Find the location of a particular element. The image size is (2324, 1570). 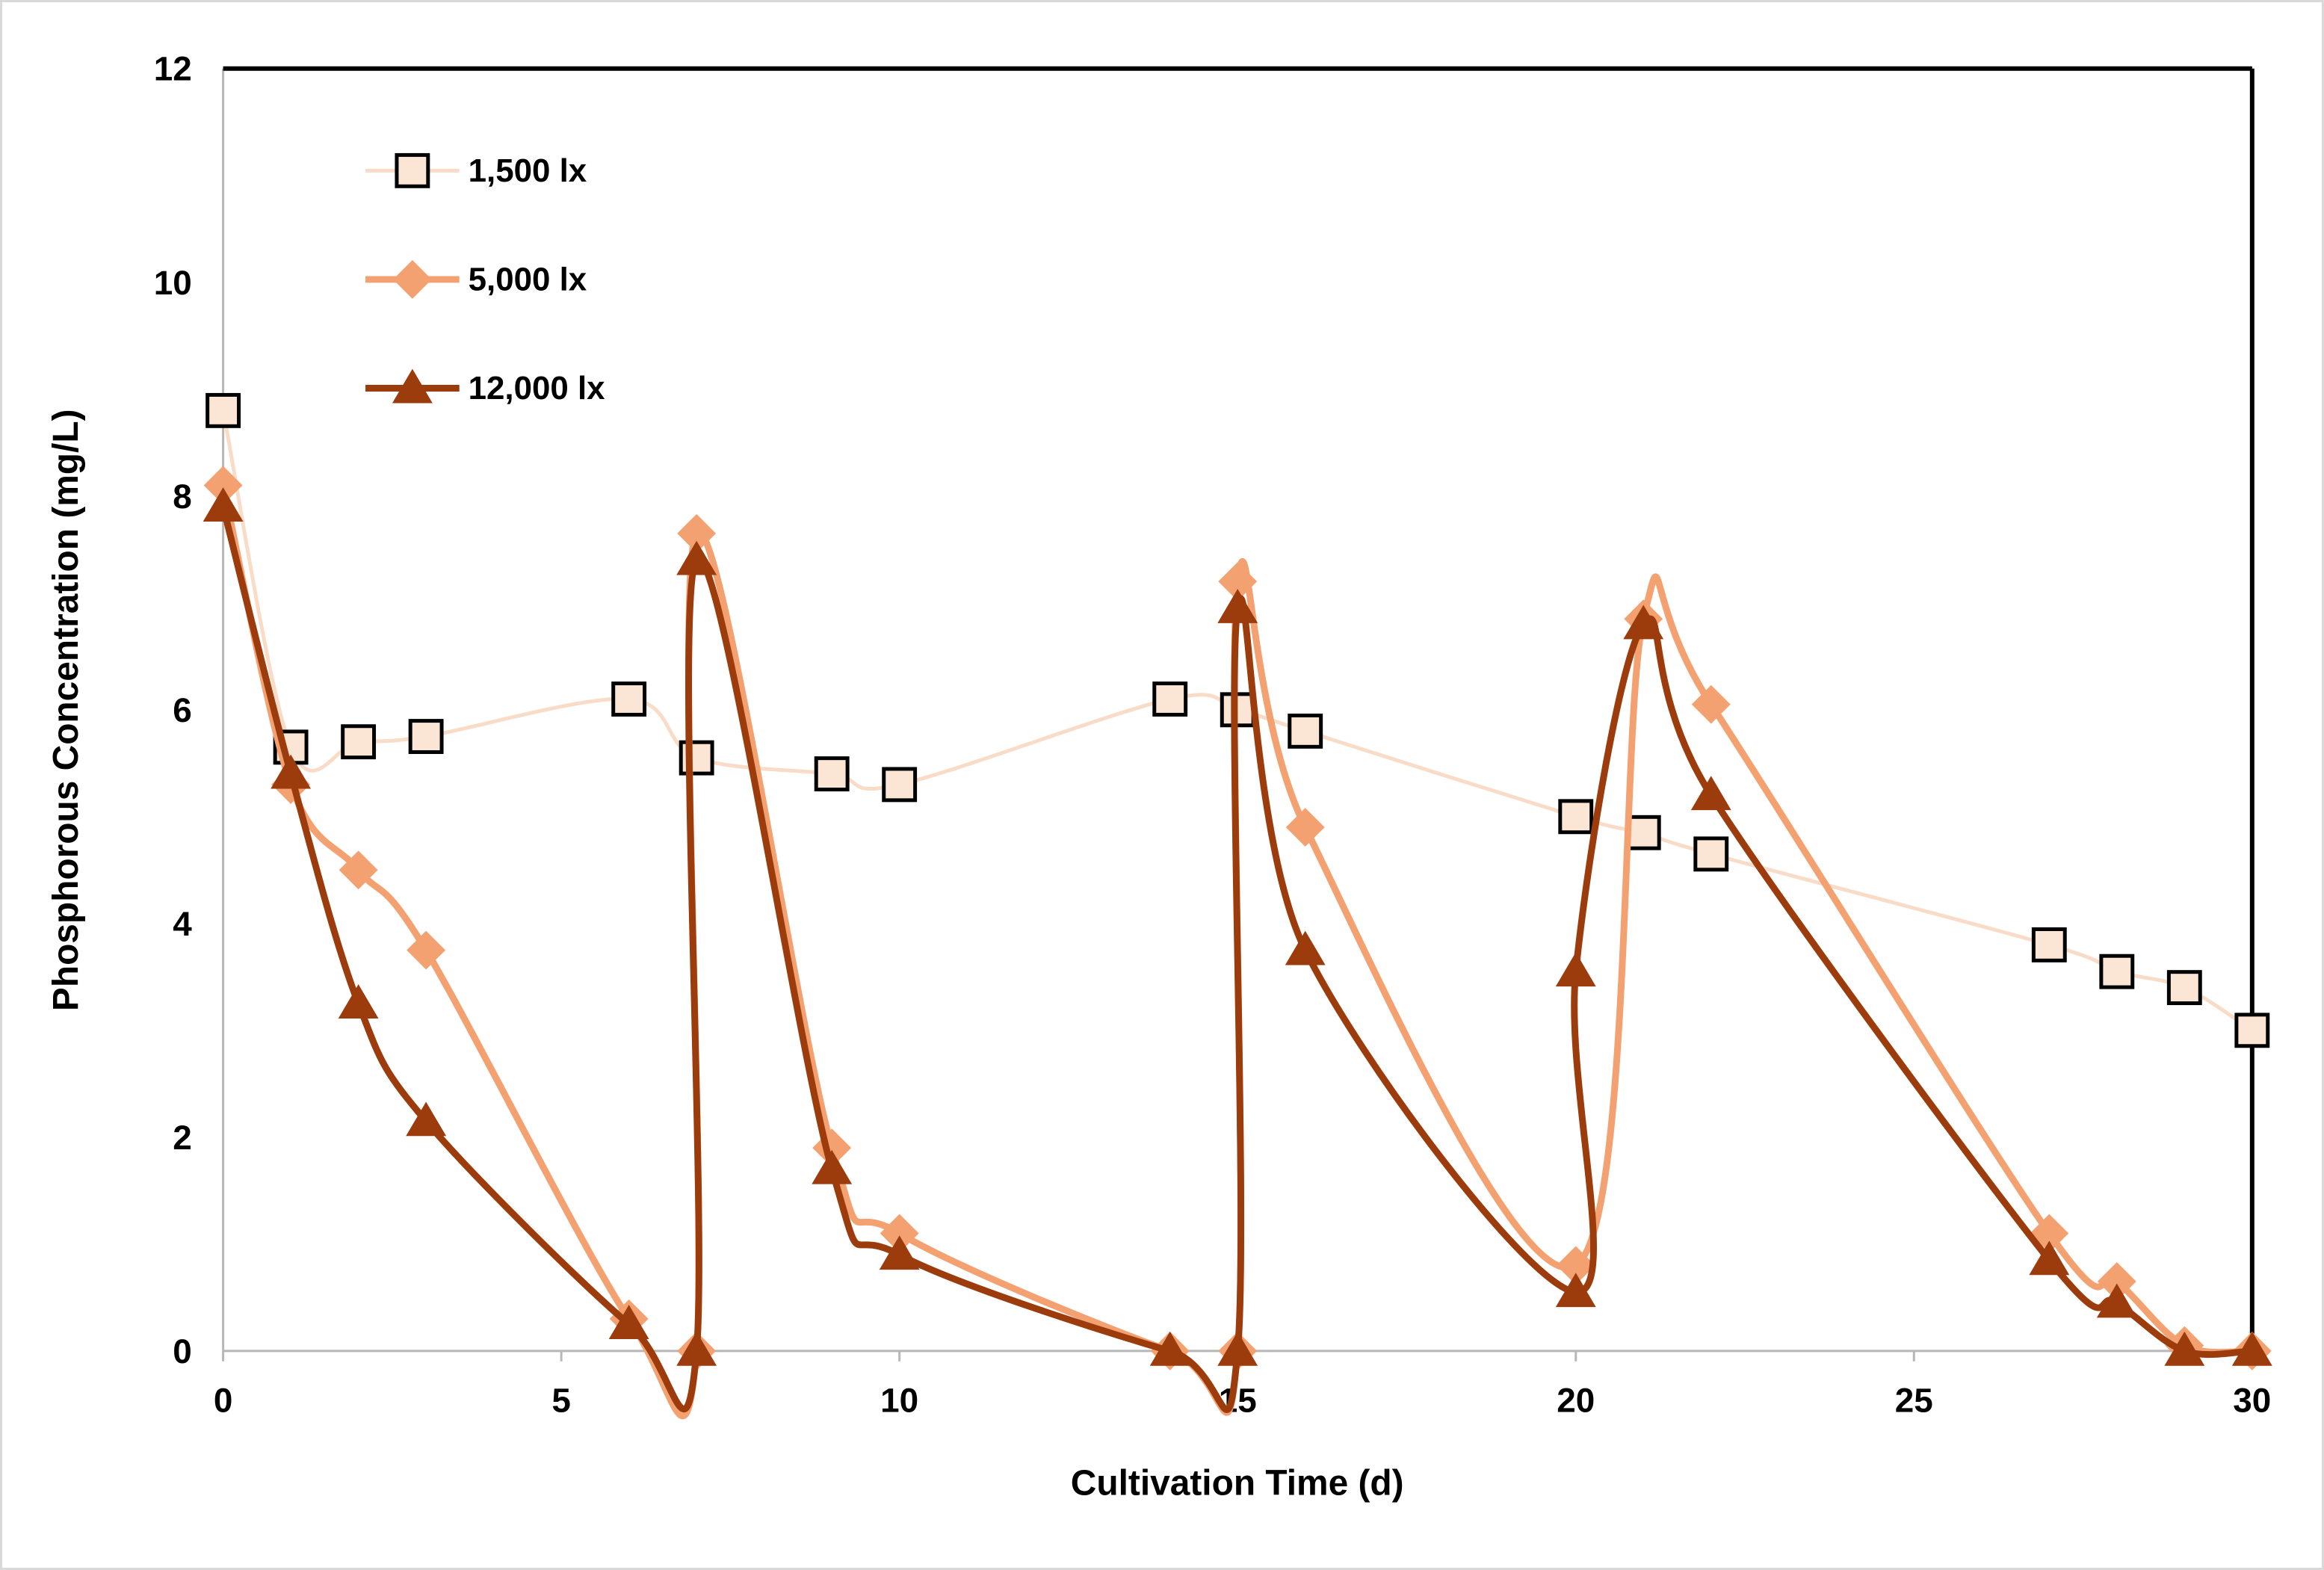

legend-label-1500lx: 1,500 lx is located at coordinates (528, 170).